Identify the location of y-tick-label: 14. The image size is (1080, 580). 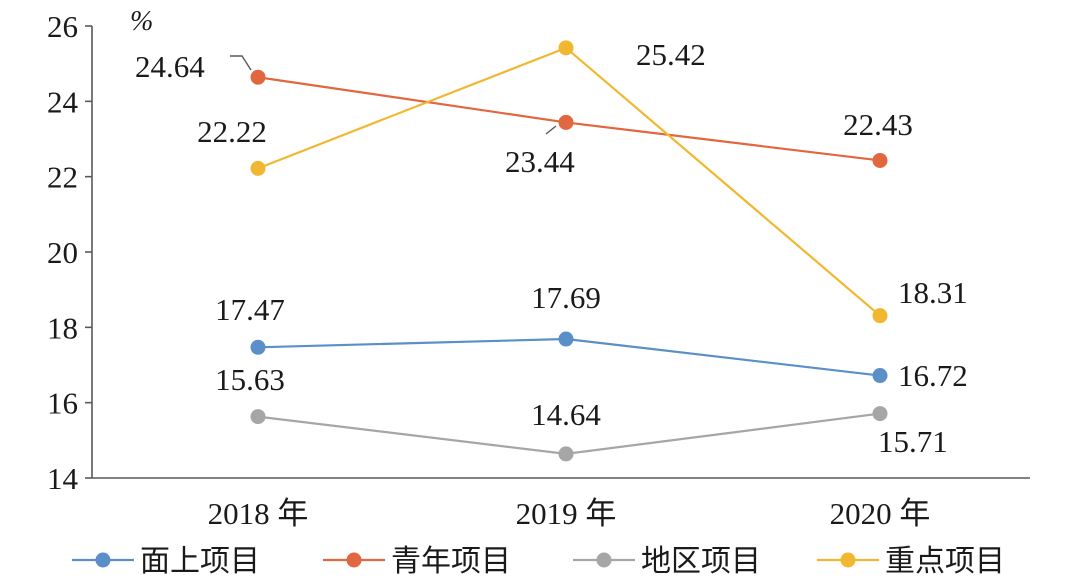
(63, 478).